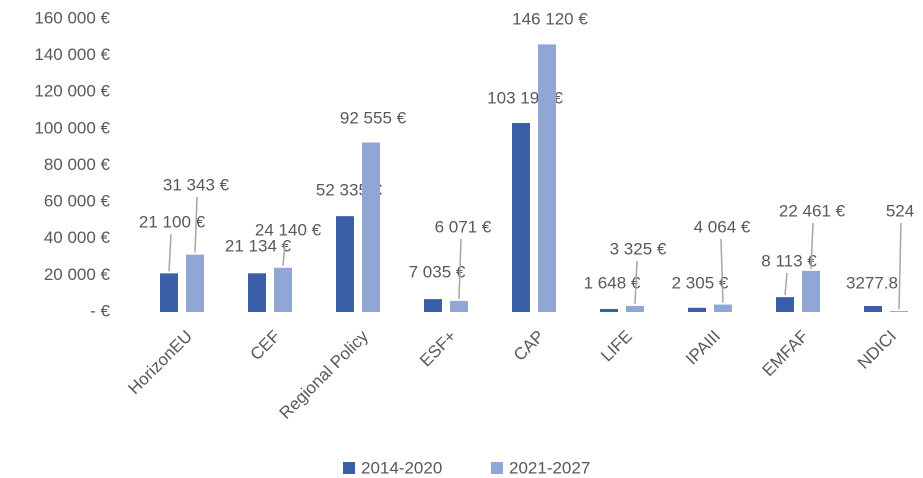 The image size is (923, 478). What do you see at coordinates (549, 467) in the screenshot?
I see `legend-label: 2021-2027` at bounding box center [549, 467].